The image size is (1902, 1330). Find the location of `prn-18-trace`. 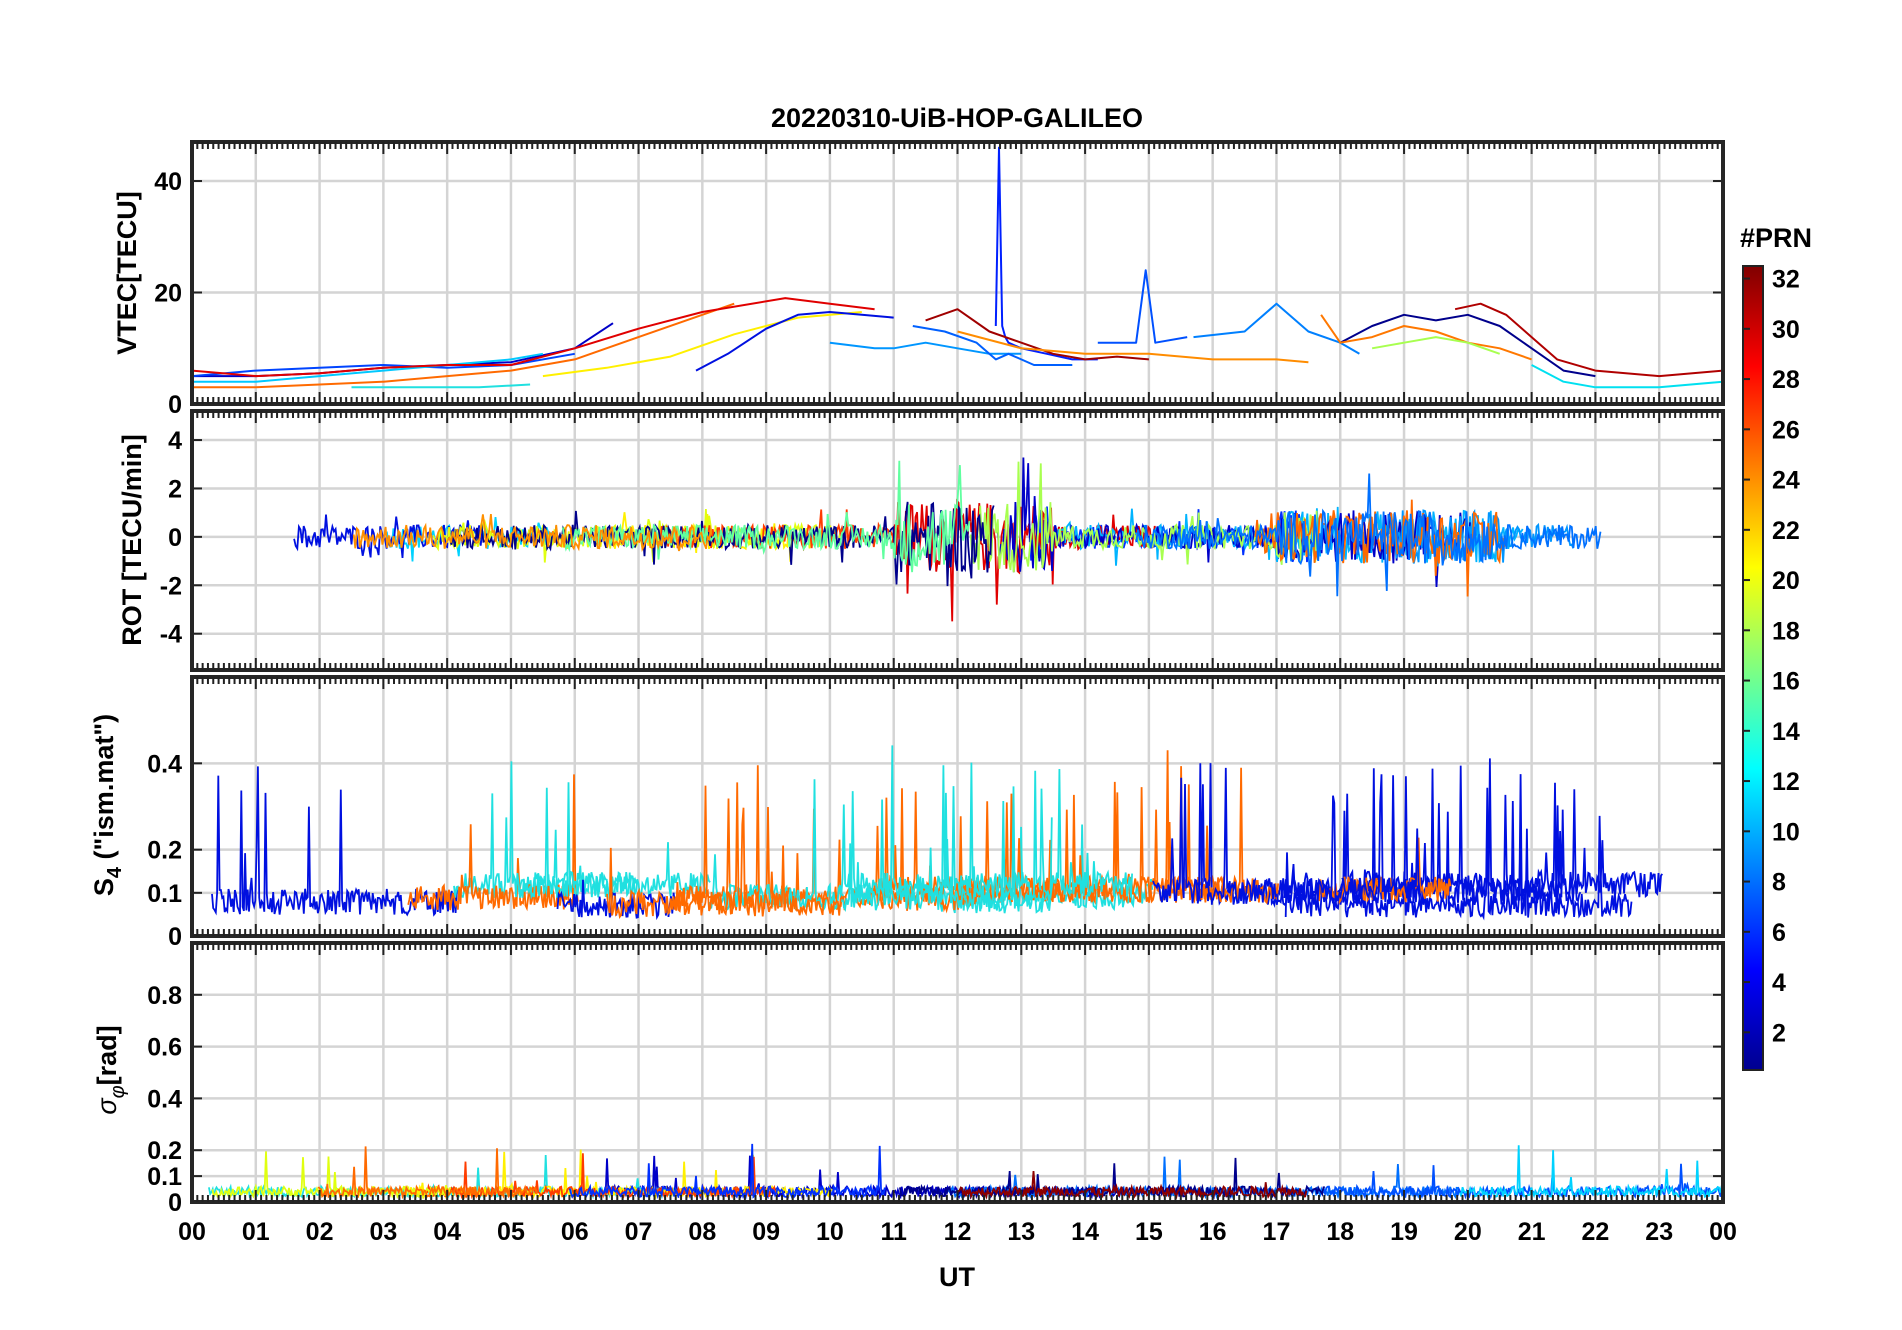

prn-18-trace is located at coordinates (1436, 345).